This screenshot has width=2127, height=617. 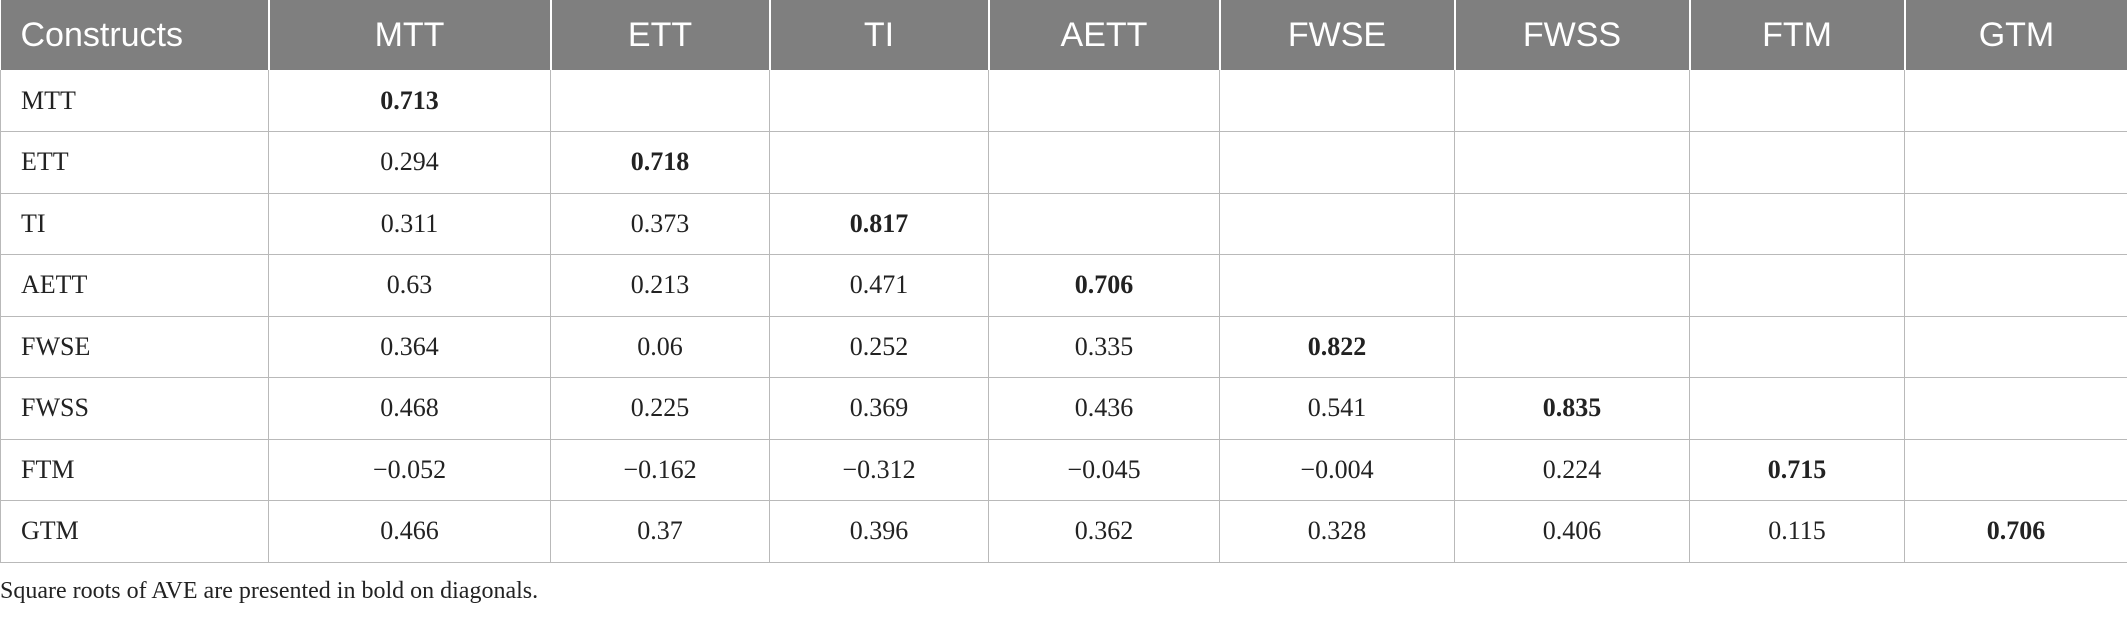 I want to click on header-fwss: FWSS, so click(x=1571, y=35).